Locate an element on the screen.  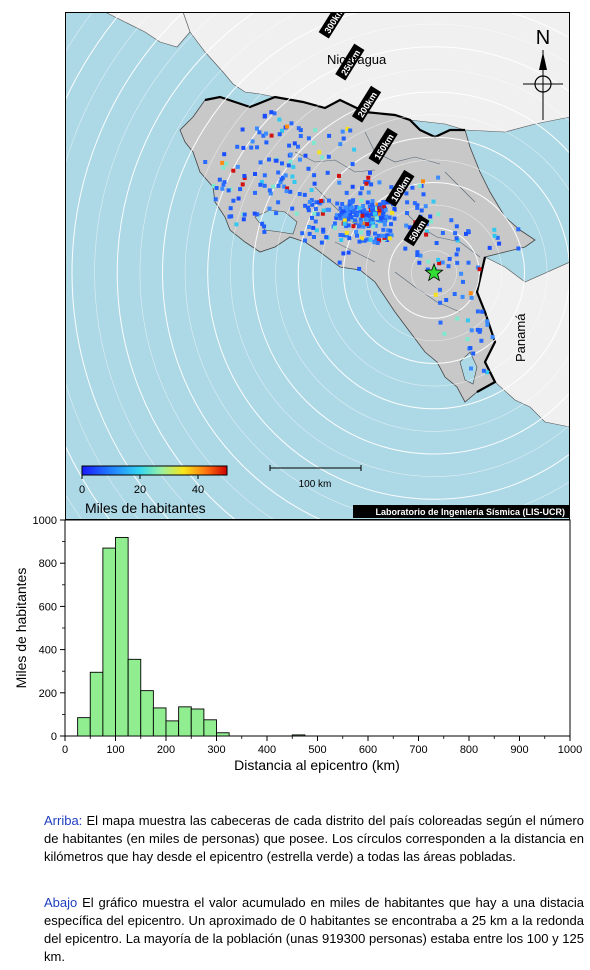
district-markers is located at coordinates (362, 242).